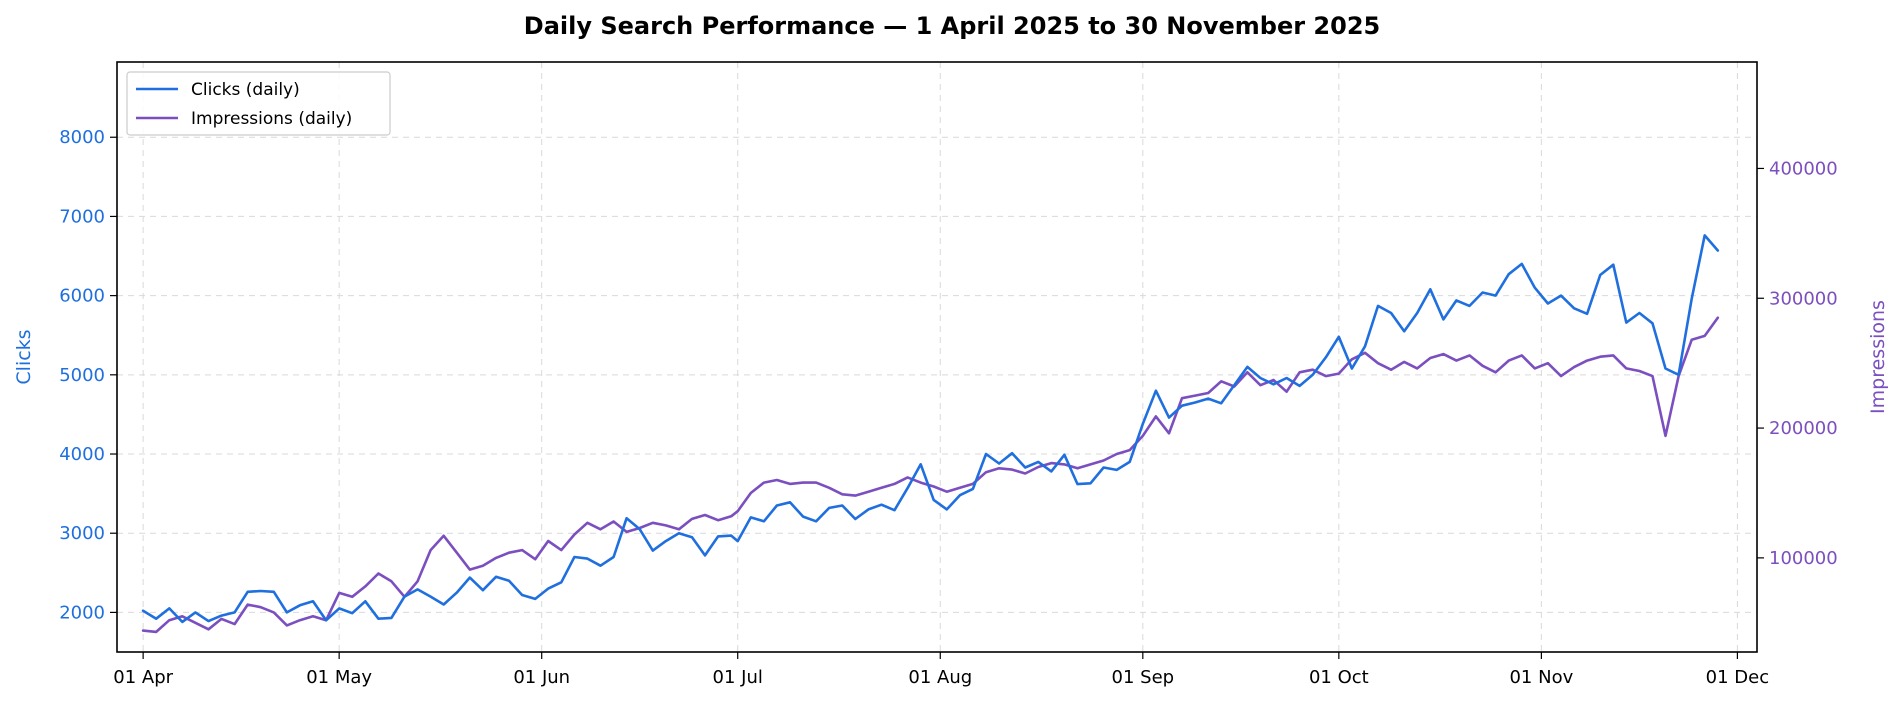 The height and width of the screenshot is (703, 1904). I want to click on legend: Clicks (daily) Impressions (daily), so click(258, 103).